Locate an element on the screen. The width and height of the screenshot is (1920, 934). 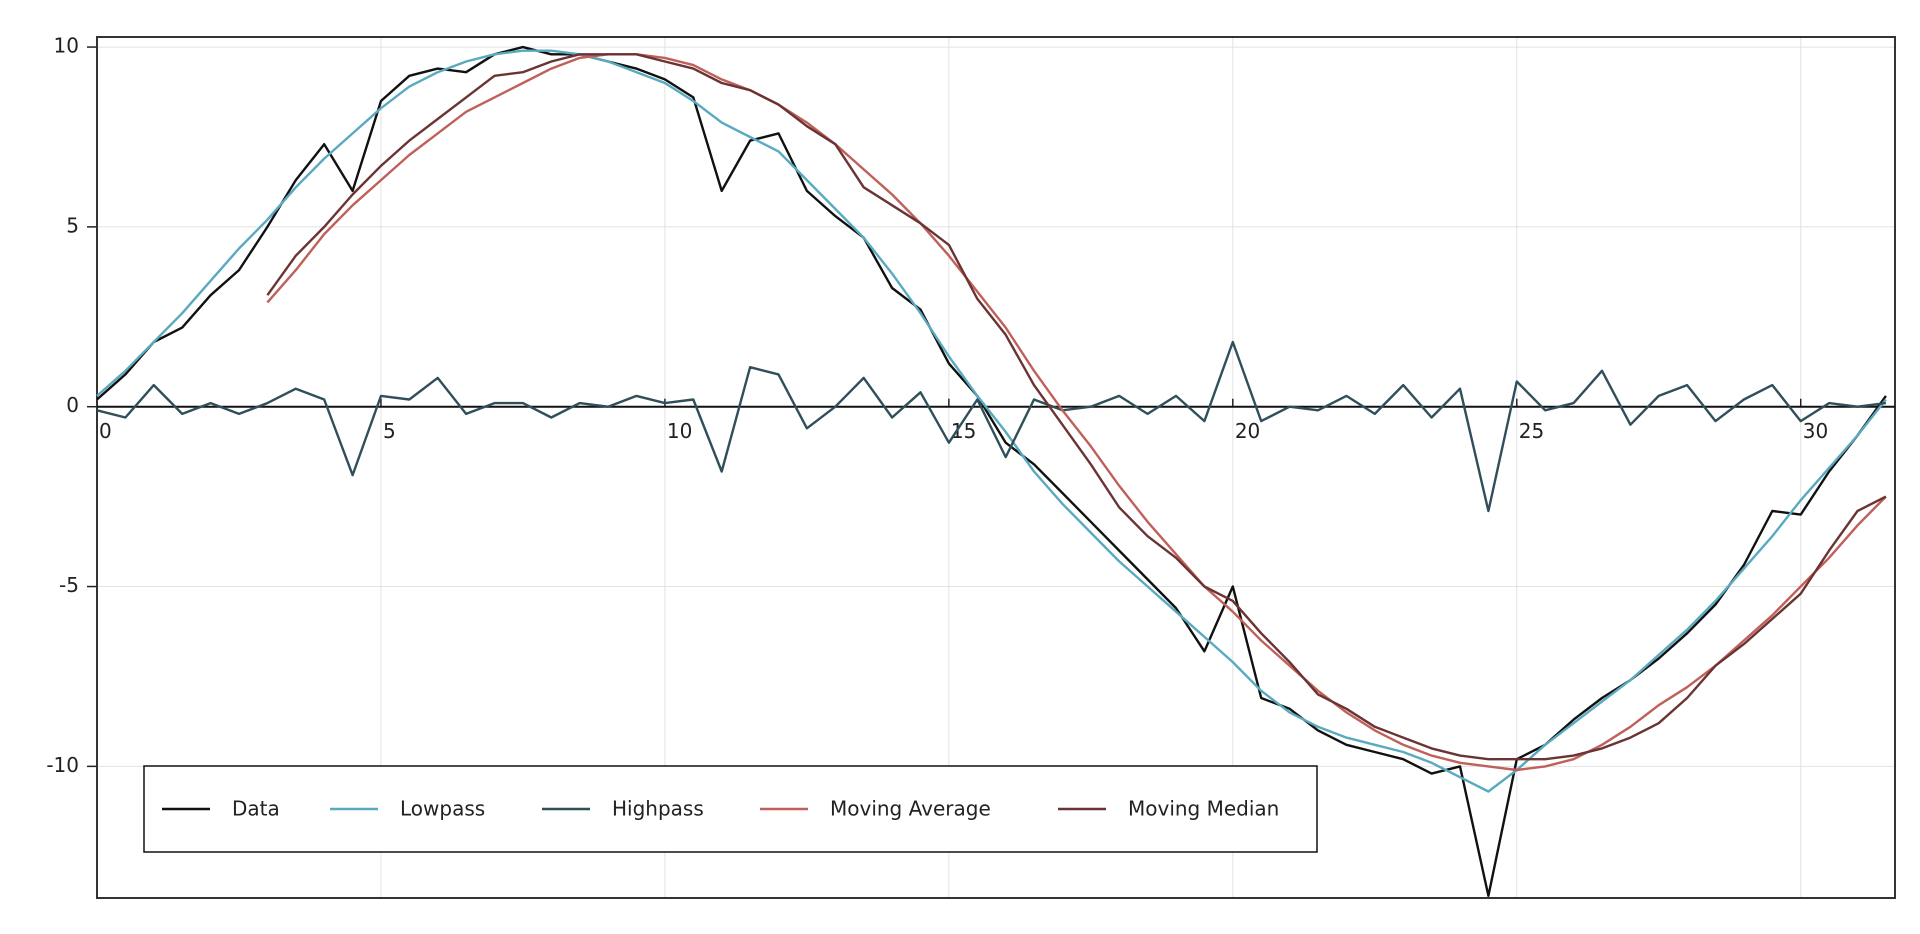
y-tick-label: 0 is located at coordinates (72, 405).